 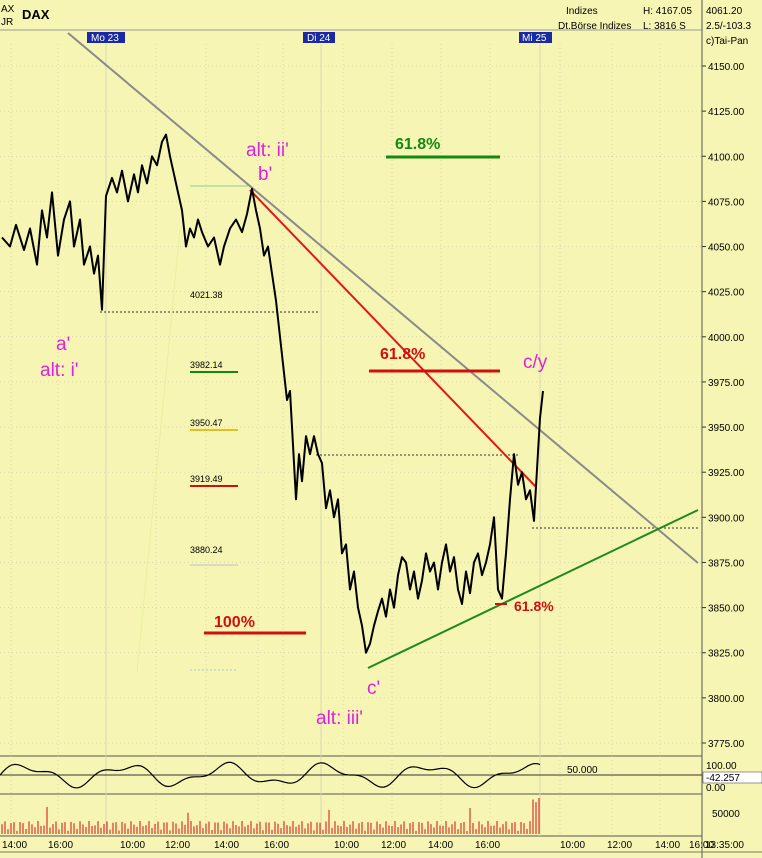 I want to click on wave-label-alt-iii: alt: iii', so click(x=339, y=718).